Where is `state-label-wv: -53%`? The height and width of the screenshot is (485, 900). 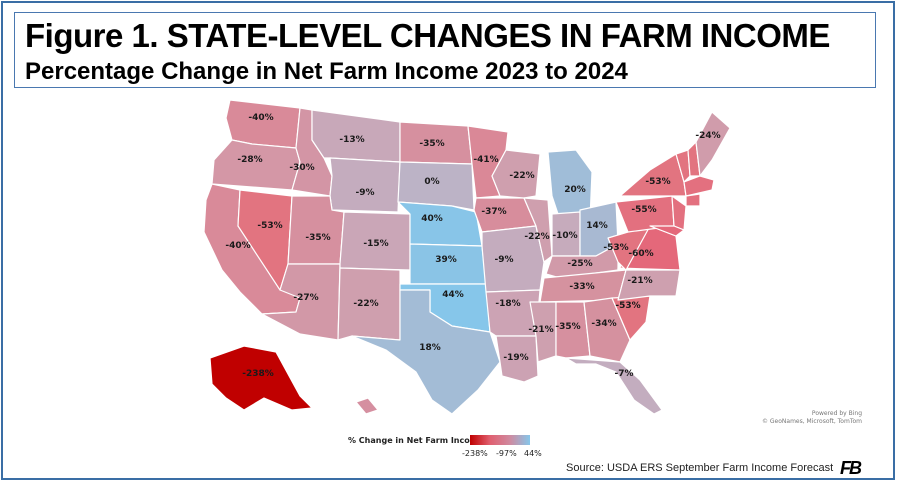 state-label-wv: -53% is located at coordinates (615, 248).